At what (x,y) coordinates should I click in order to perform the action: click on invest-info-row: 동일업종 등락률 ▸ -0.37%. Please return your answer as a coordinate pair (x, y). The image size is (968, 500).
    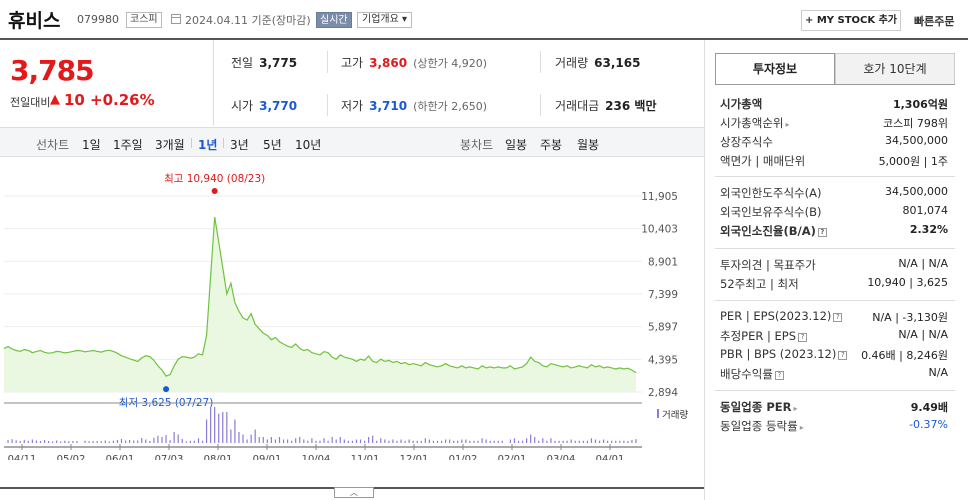
    Looking at the image, I should click on (834, 425).